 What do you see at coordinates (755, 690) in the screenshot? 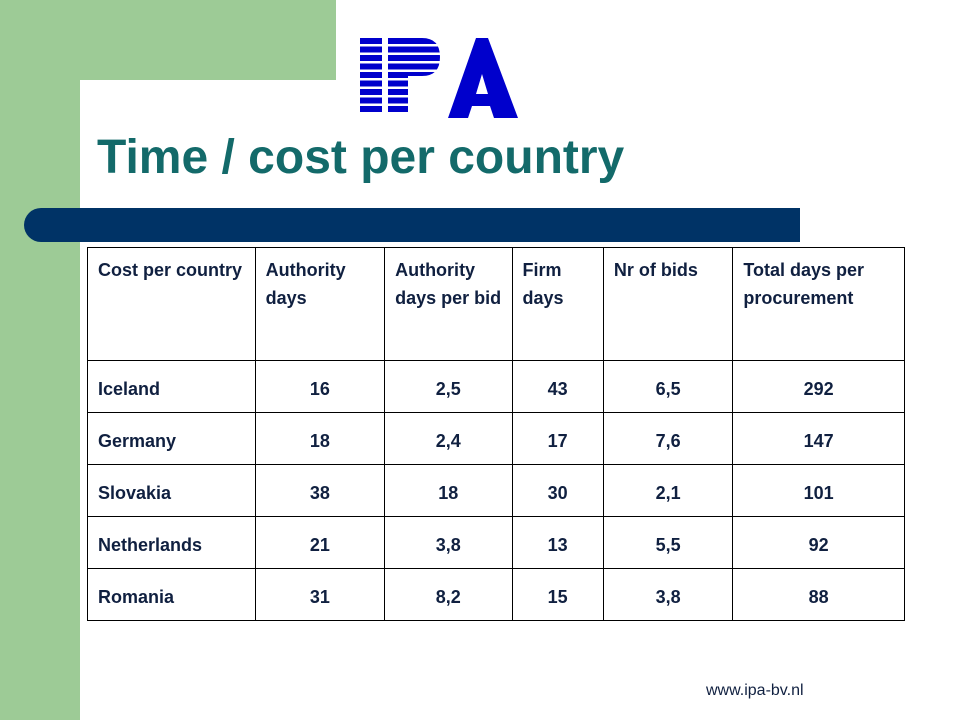
I see `footer-url: www.ipa-bv.nl` at bounding box center [755, 690].